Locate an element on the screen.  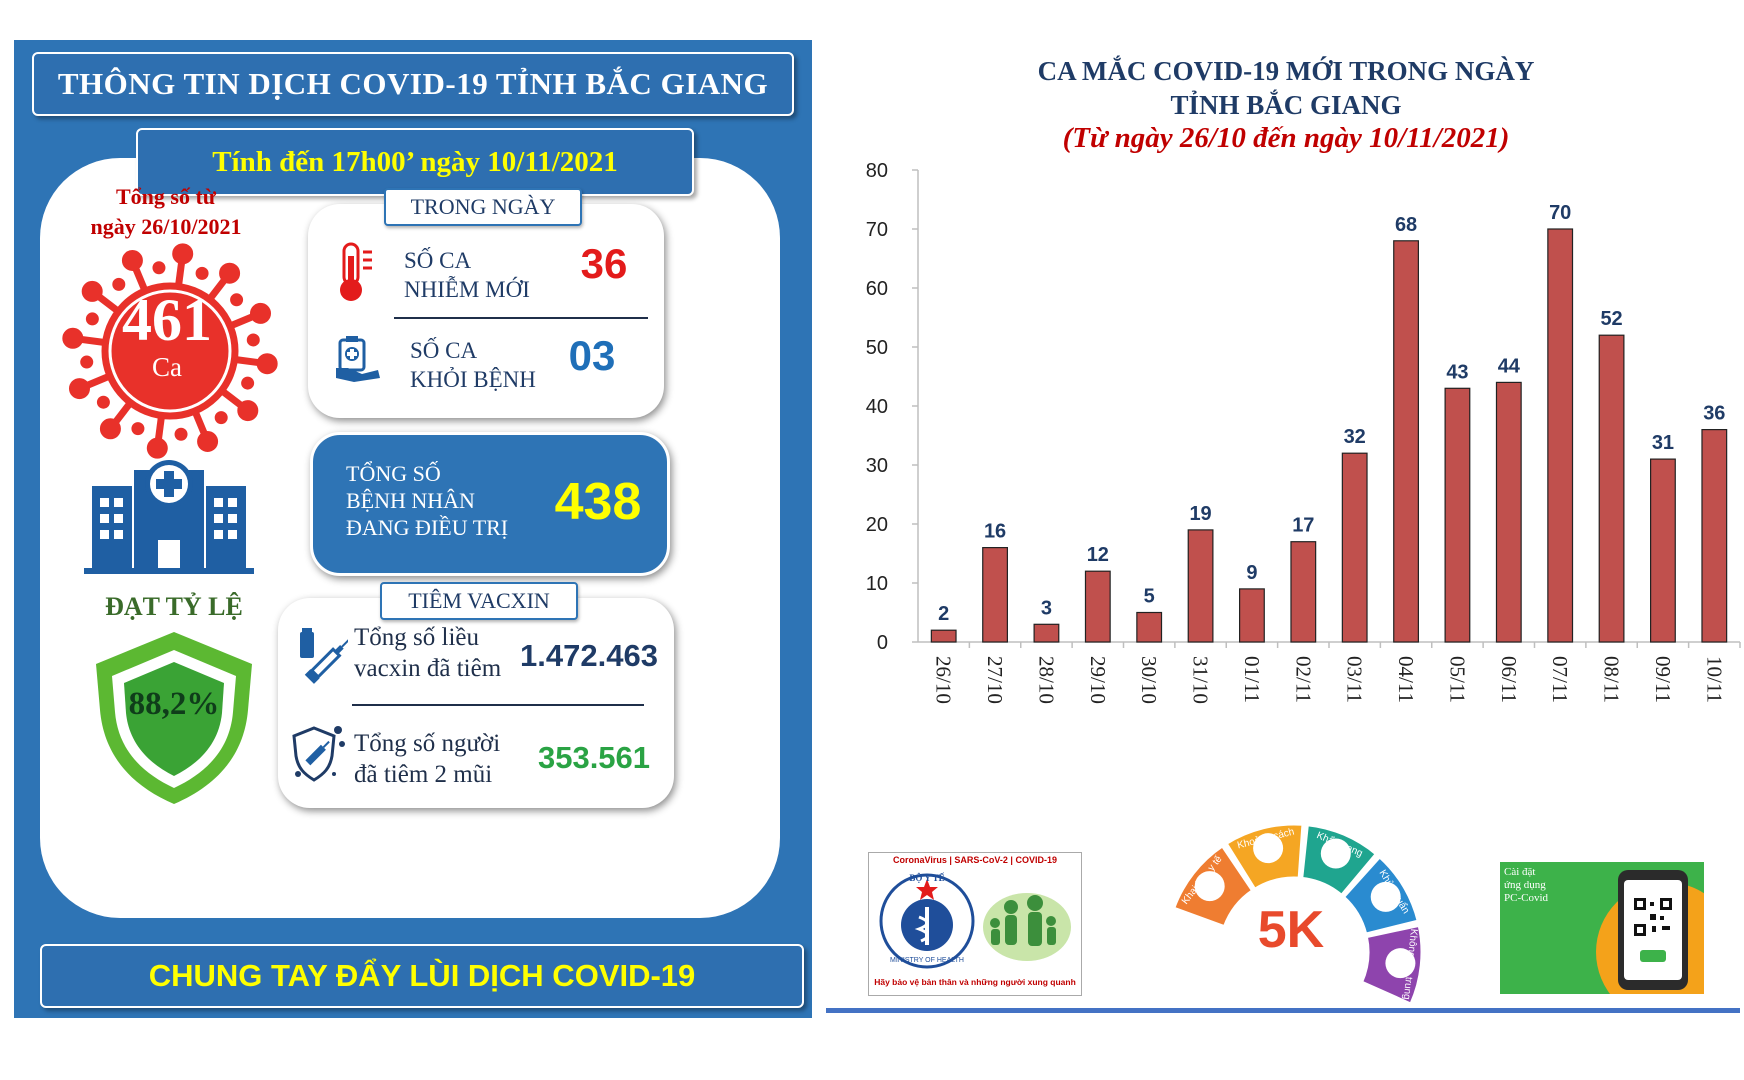
qr-code-icon is located at coordinates (1653, 917).